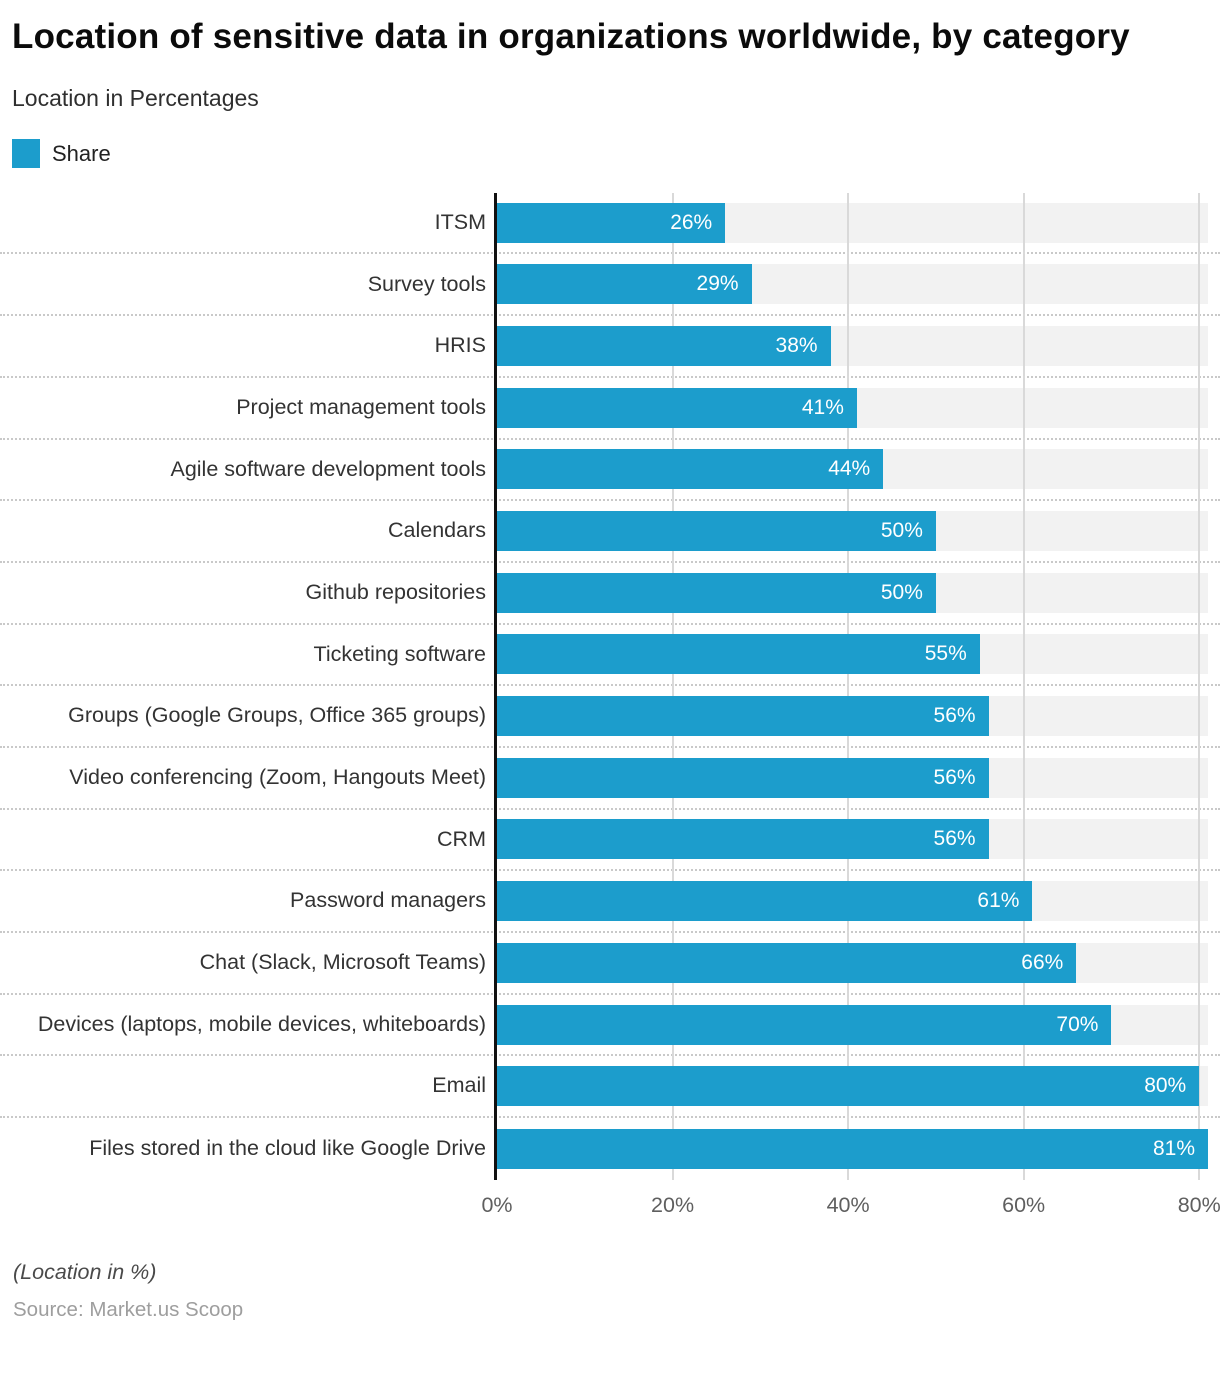  Describe the element at coordinates (81, 153) in the screenshot. I see `legend-label: Share` at that location.